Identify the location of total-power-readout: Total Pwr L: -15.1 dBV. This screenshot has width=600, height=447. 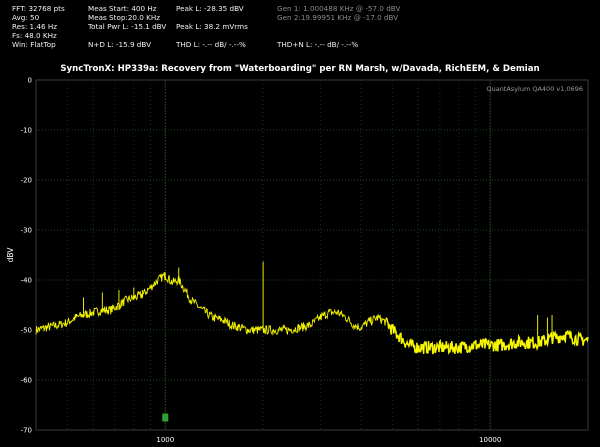
(127, 26).